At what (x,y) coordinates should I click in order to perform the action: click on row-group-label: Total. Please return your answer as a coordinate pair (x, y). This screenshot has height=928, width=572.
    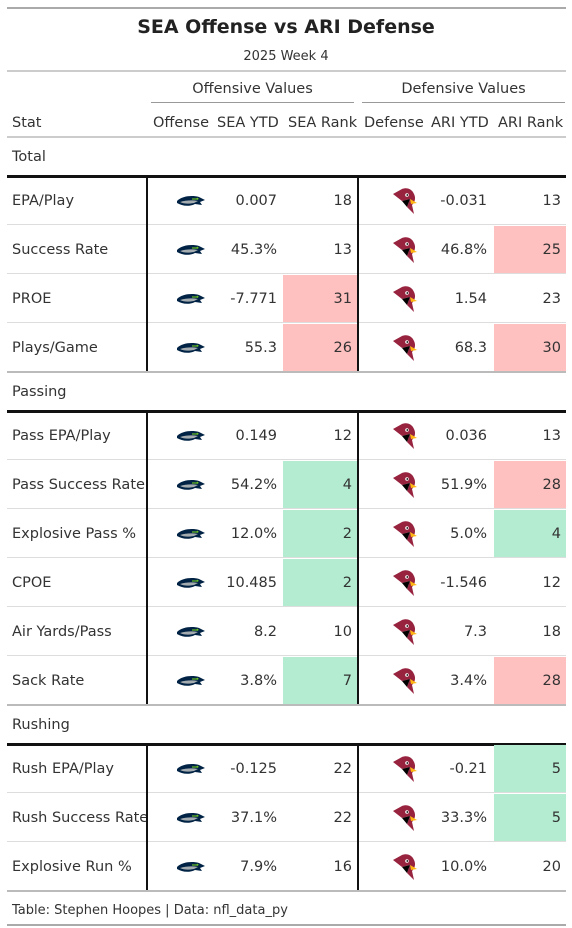
    Looking at the image, I should click on (29, 157).